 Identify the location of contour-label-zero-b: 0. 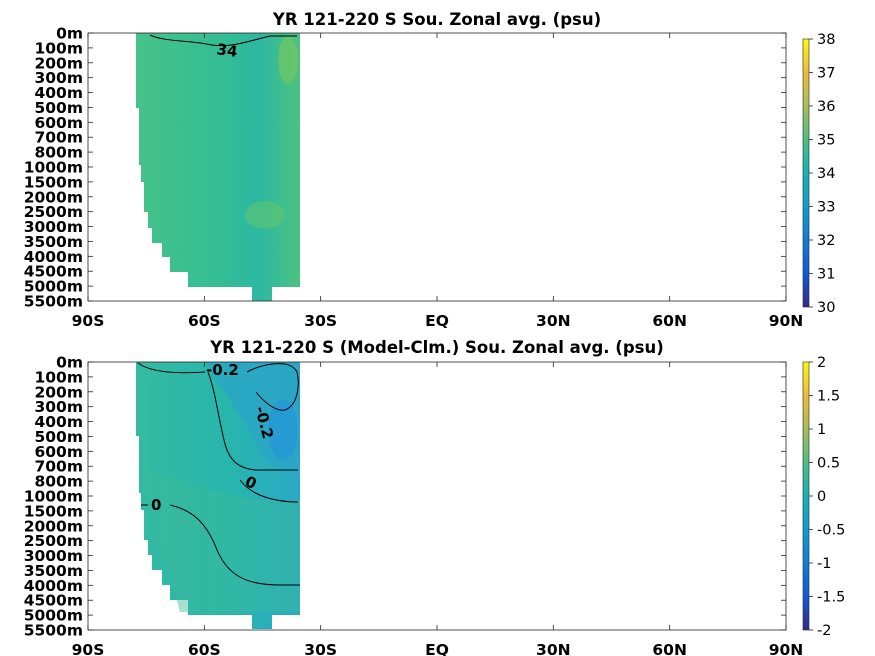
(156, 505).